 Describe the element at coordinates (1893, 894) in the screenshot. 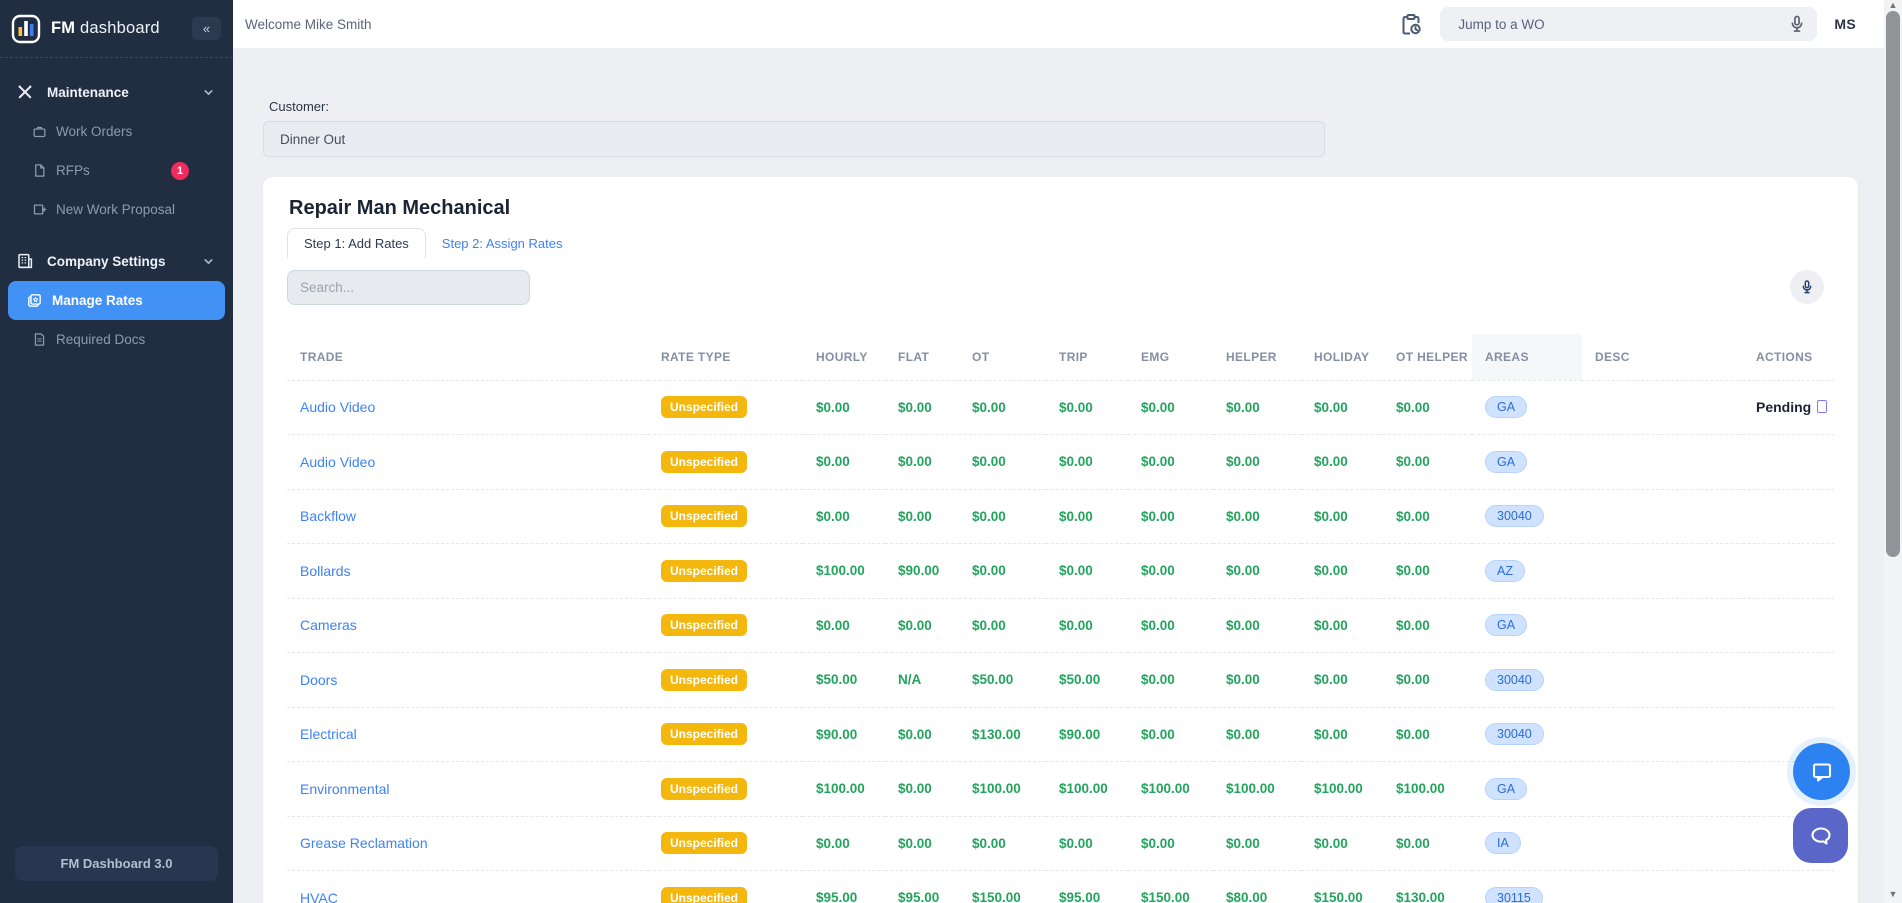

I see `scroll-down-arrow: ▼` at that location.